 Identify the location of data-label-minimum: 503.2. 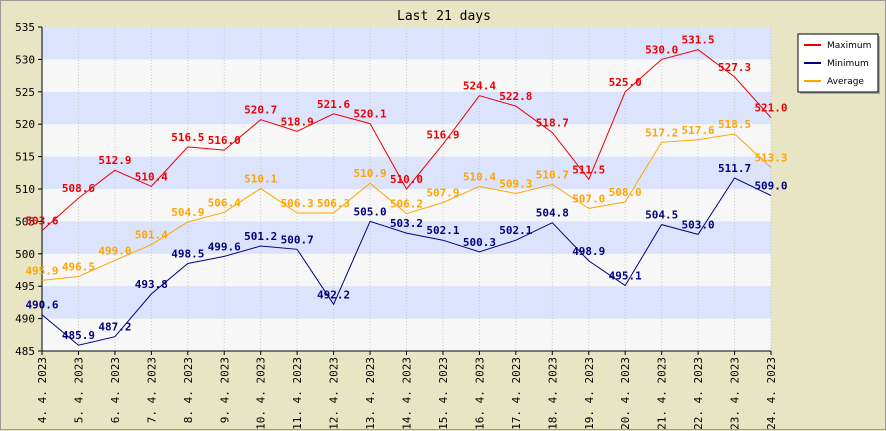
(406, 223).